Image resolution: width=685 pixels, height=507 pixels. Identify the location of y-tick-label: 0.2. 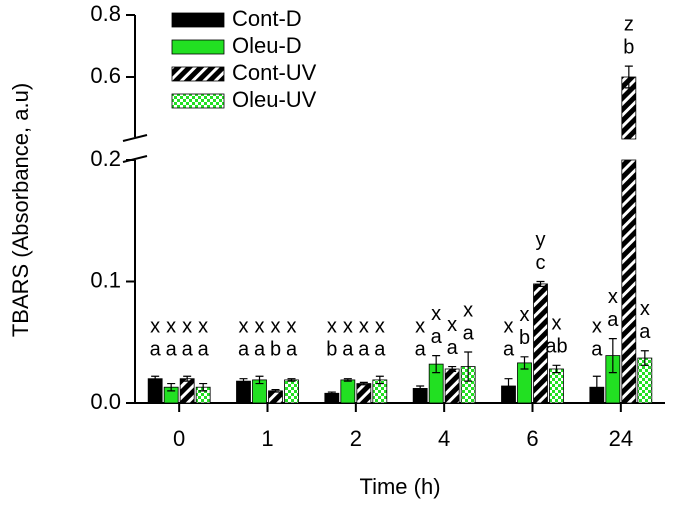
(105, 158).